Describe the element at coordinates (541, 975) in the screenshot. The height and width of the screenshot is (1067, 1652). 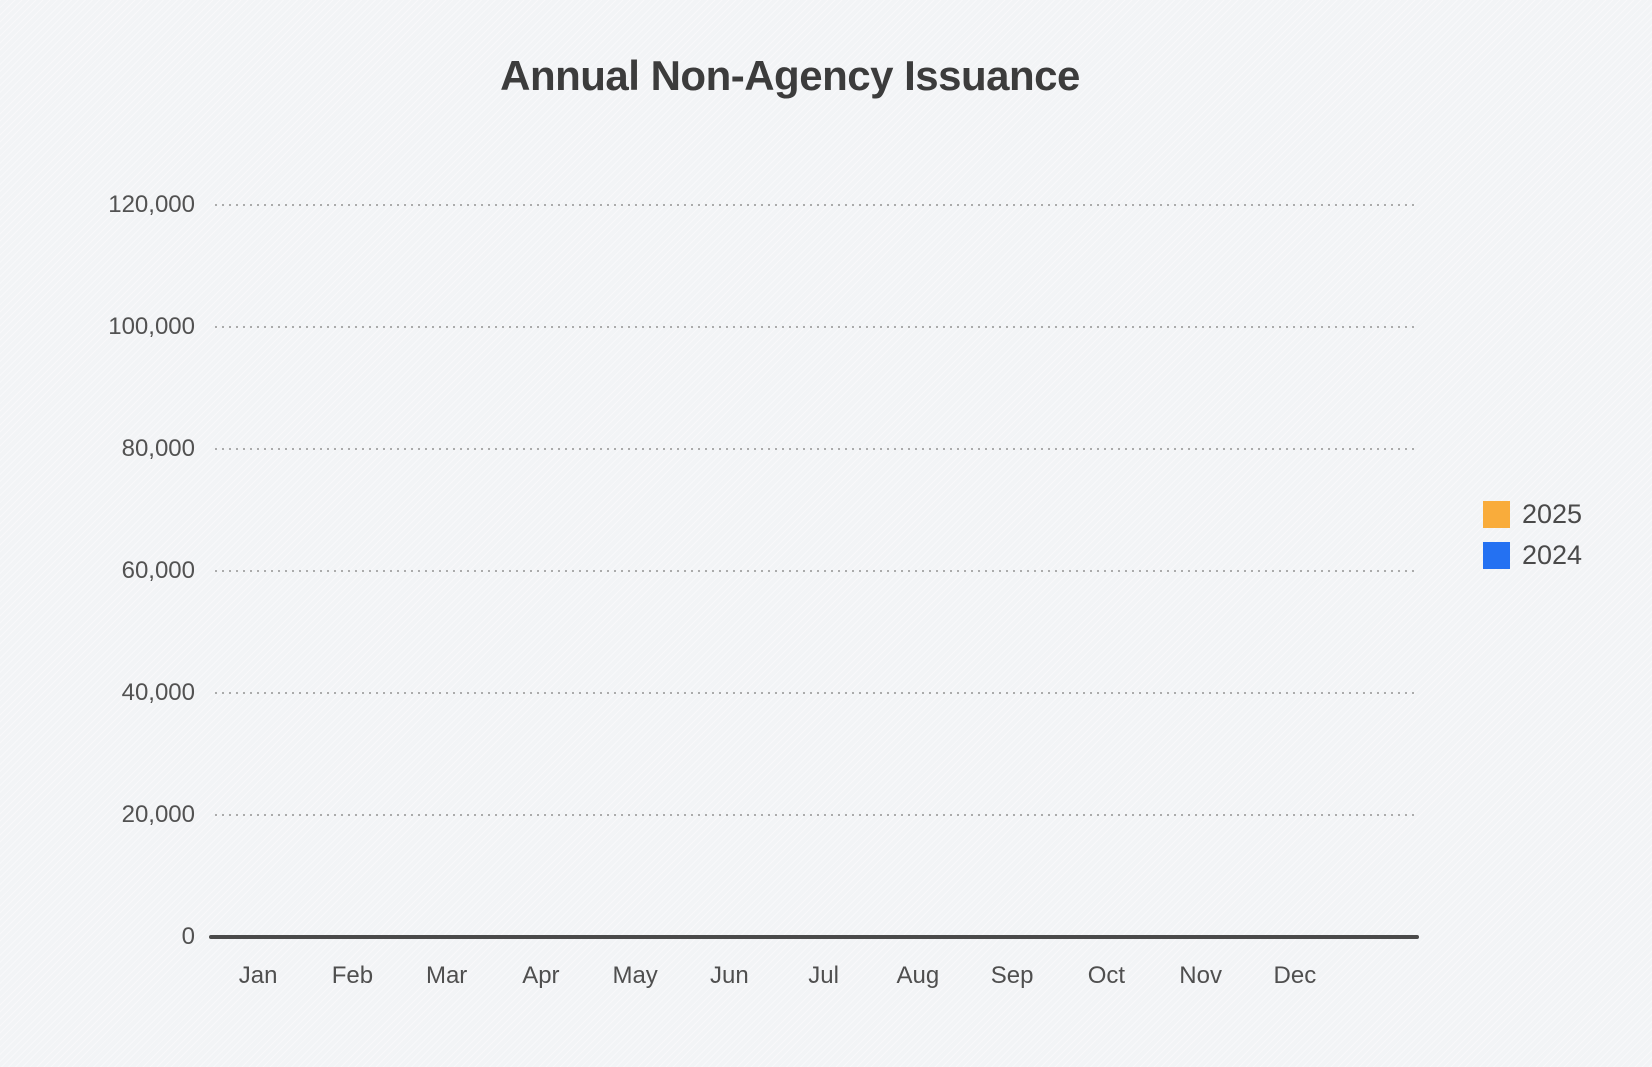
I see `x-tick-label-apr: Apr` at that location.